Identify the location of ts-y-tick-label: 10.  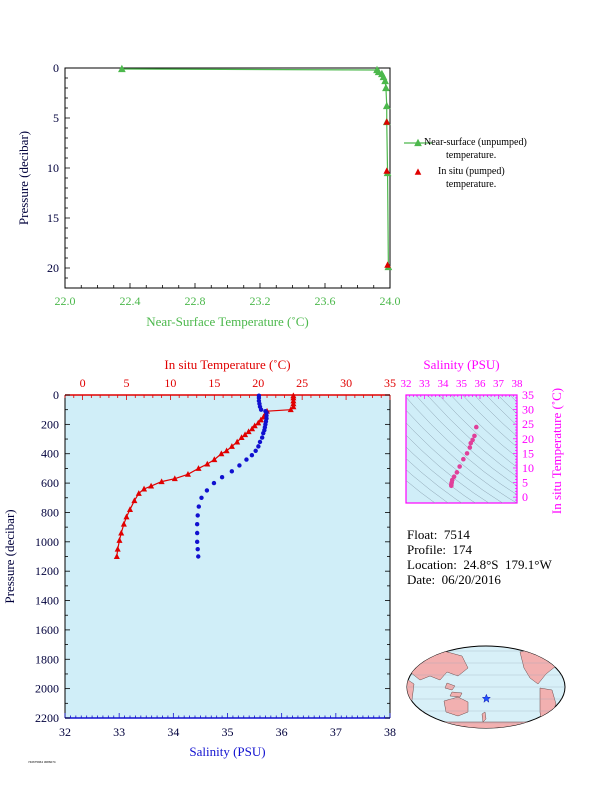
(528, 468).